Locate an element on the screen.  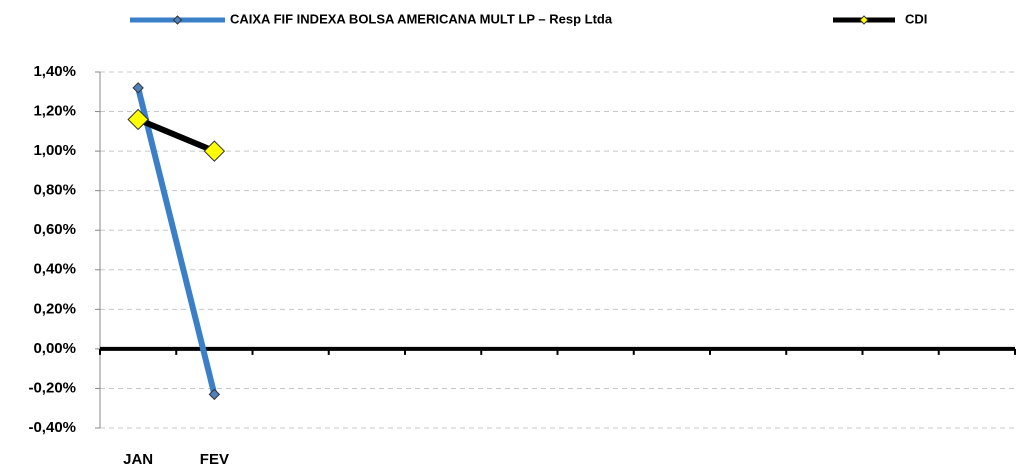
x-tick-label: FEV is located at coordinates (214, 459).